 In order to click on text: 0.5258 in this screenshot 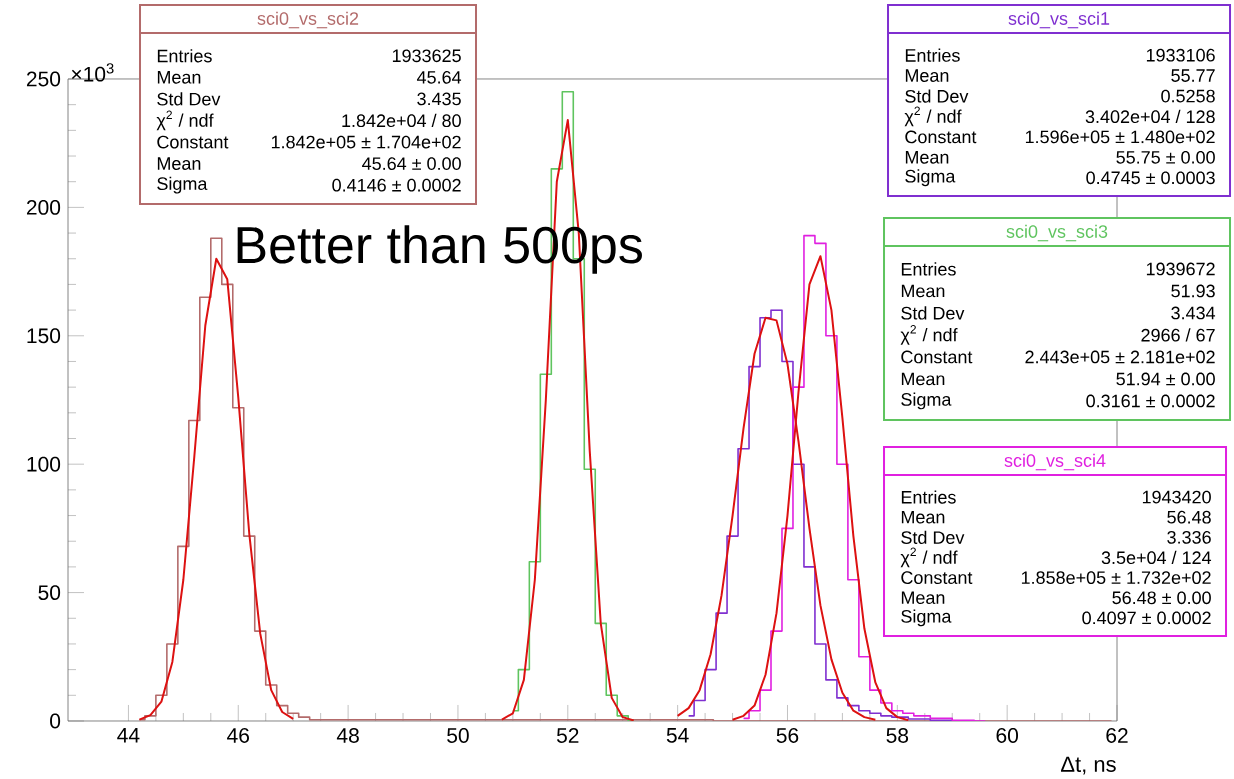, I will do `click(1188, 96)`.